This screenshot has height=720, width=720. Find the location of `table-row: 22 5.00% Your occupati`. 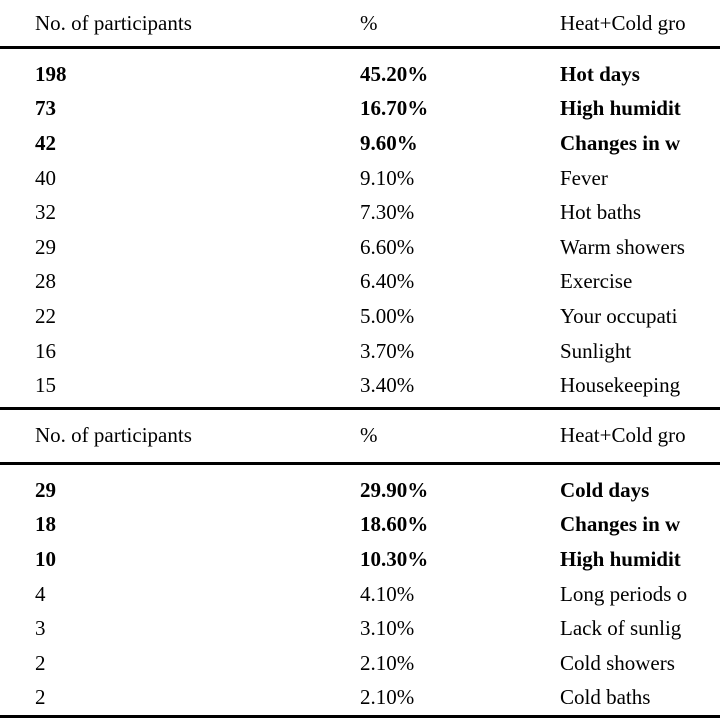

table-row: 22 5.00% Your occupati is located at coordinates (360, 316).